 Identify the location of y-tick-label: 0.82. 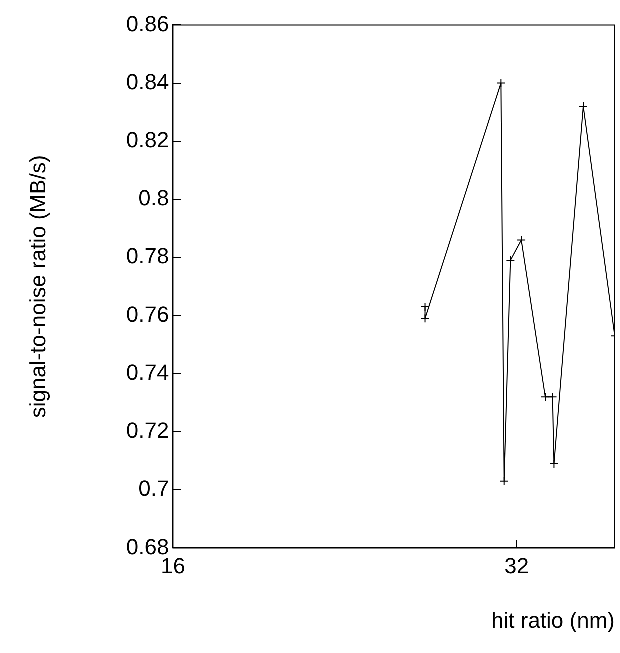
(148, 139).